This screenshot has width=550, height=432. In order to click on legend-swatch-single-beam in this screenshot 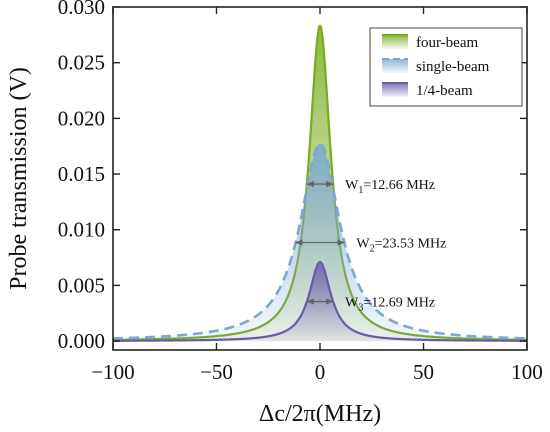, I will do `click(395, 66)`.